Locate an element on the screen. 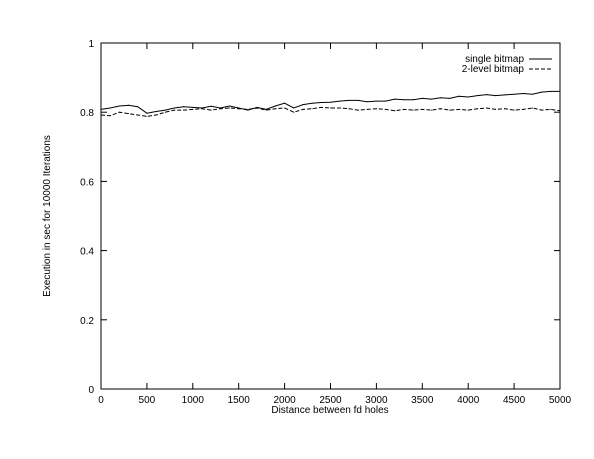 The image size is (594, 459). series-layer is located at coordinates (330, 103).